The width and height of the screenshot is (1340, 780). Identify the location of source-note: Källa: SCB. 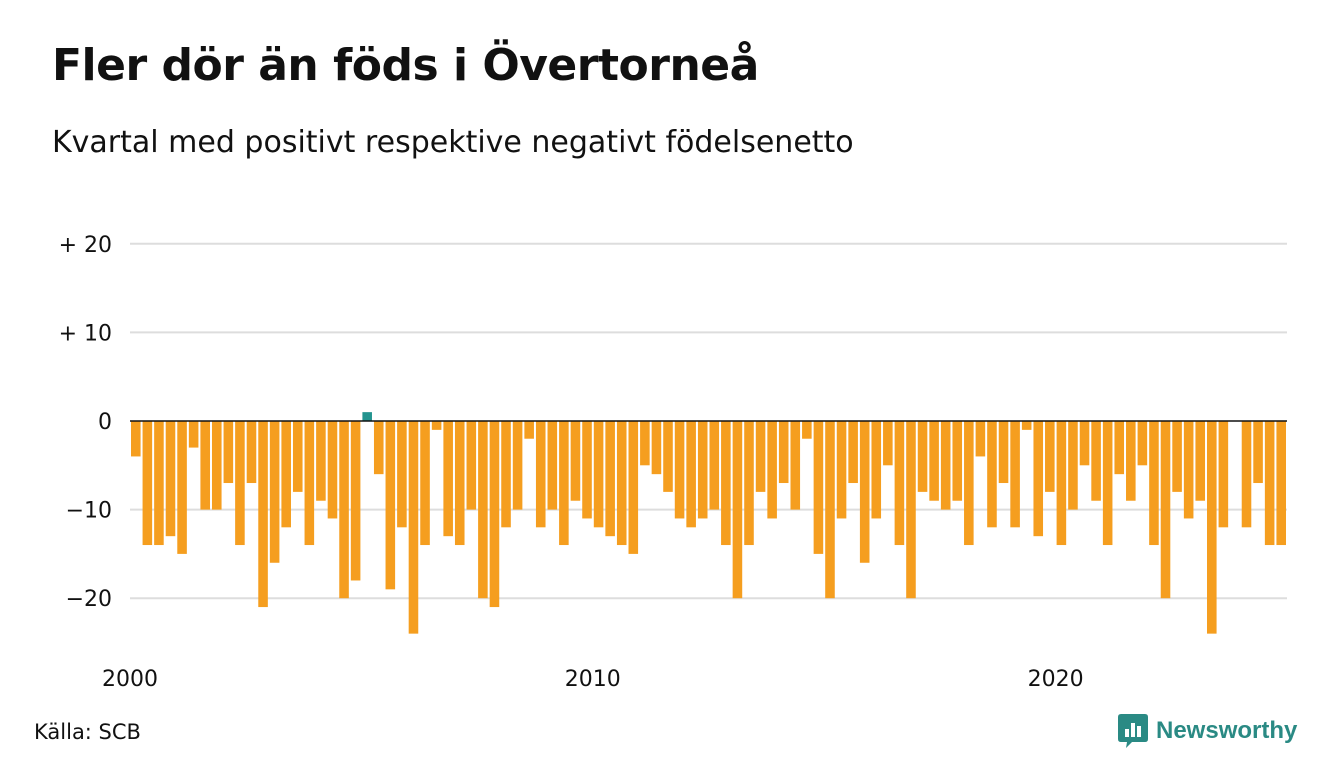
(87, 732).